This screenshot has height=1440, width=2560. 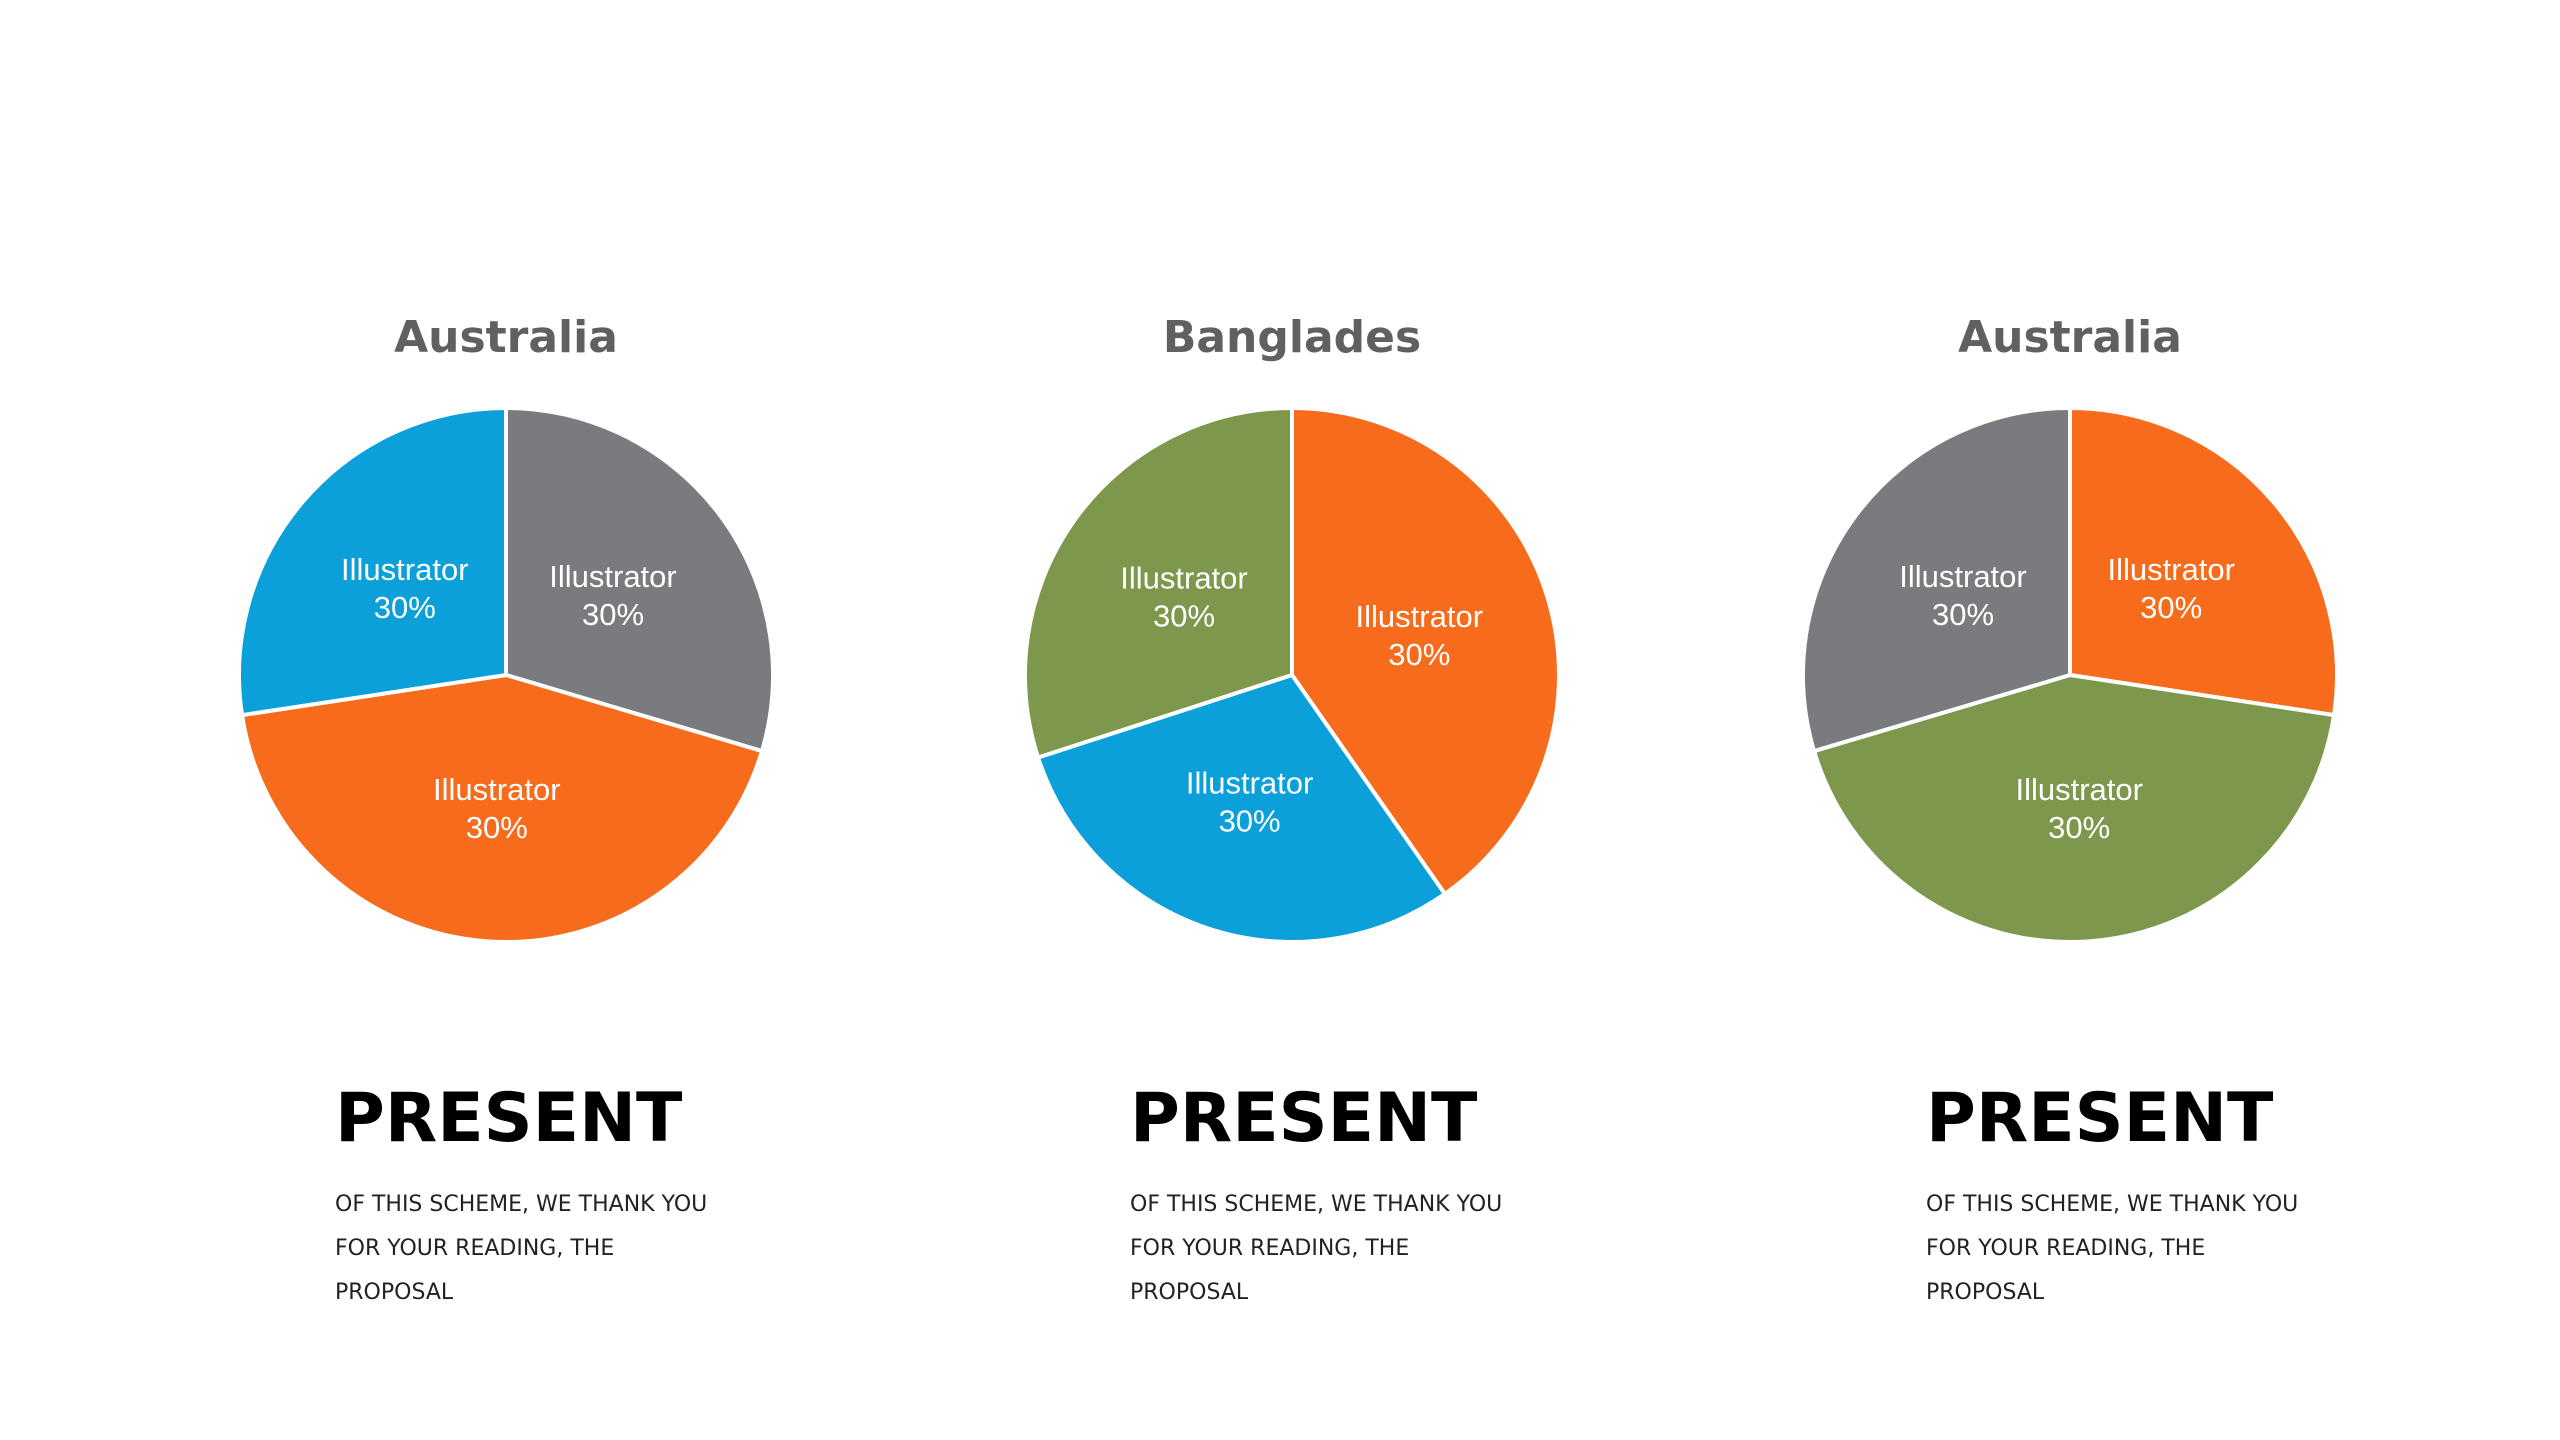 What do you see at coordinates (2070, 337) in the screenshot?
I see `pie-chart-3-title: Australia` at bounding box center [2070, 337].